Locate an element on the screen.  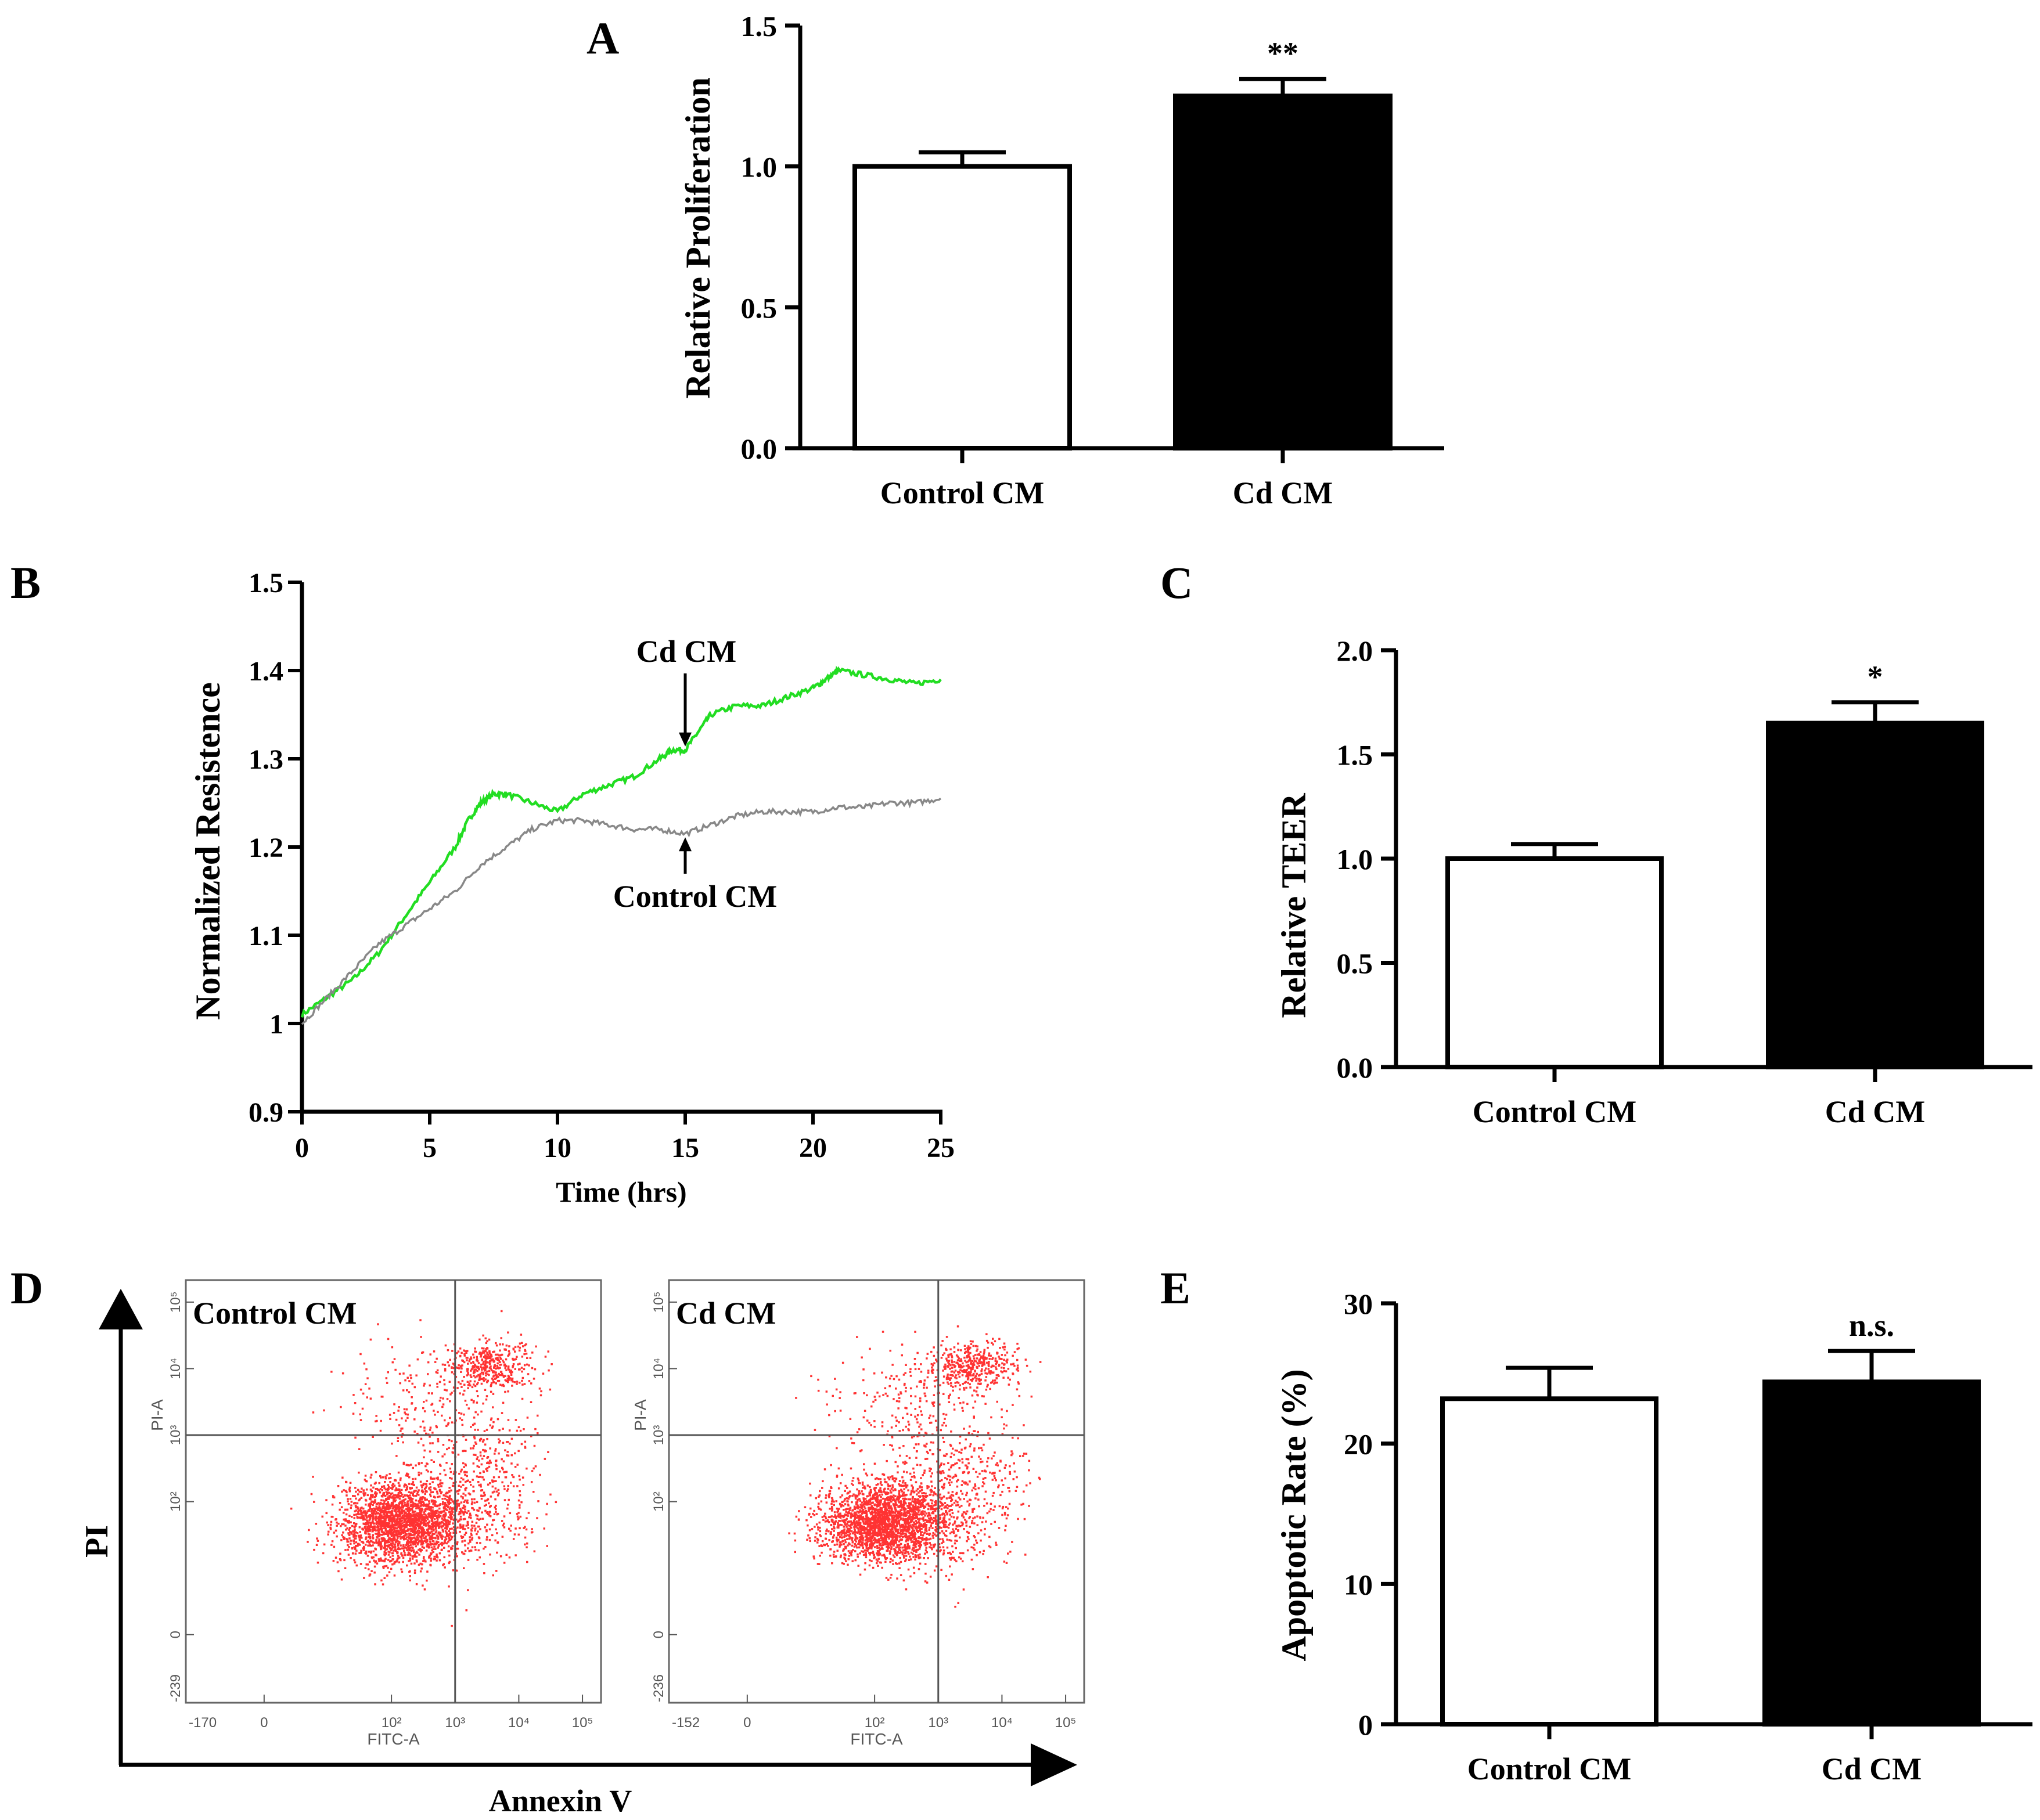
panel-b-xtick-label: 5 is located at coordinates (430, 1148).